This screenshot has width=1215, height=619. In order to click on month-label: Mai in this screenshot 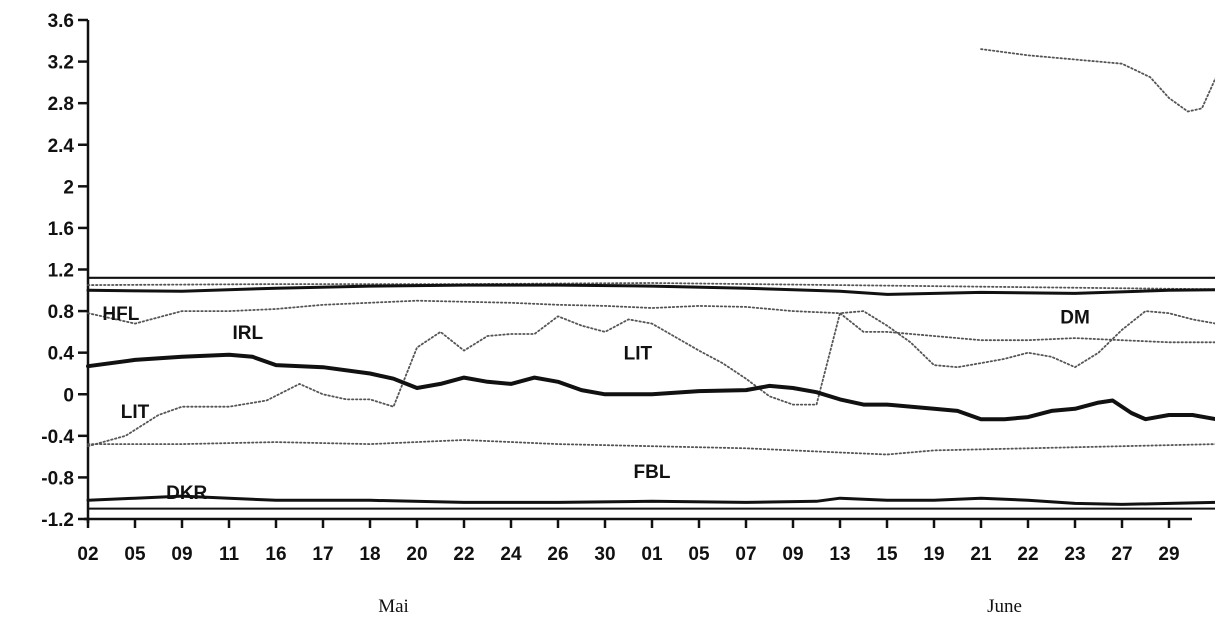, I will do `click(393, 606)`.